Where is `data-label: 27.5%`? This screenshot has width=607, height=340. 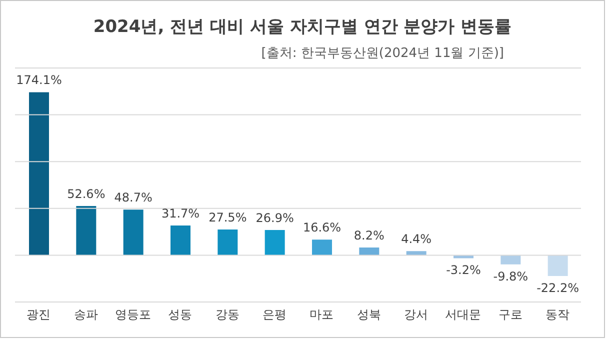 data-label: 27.5% is located at coordinates (227, 217).